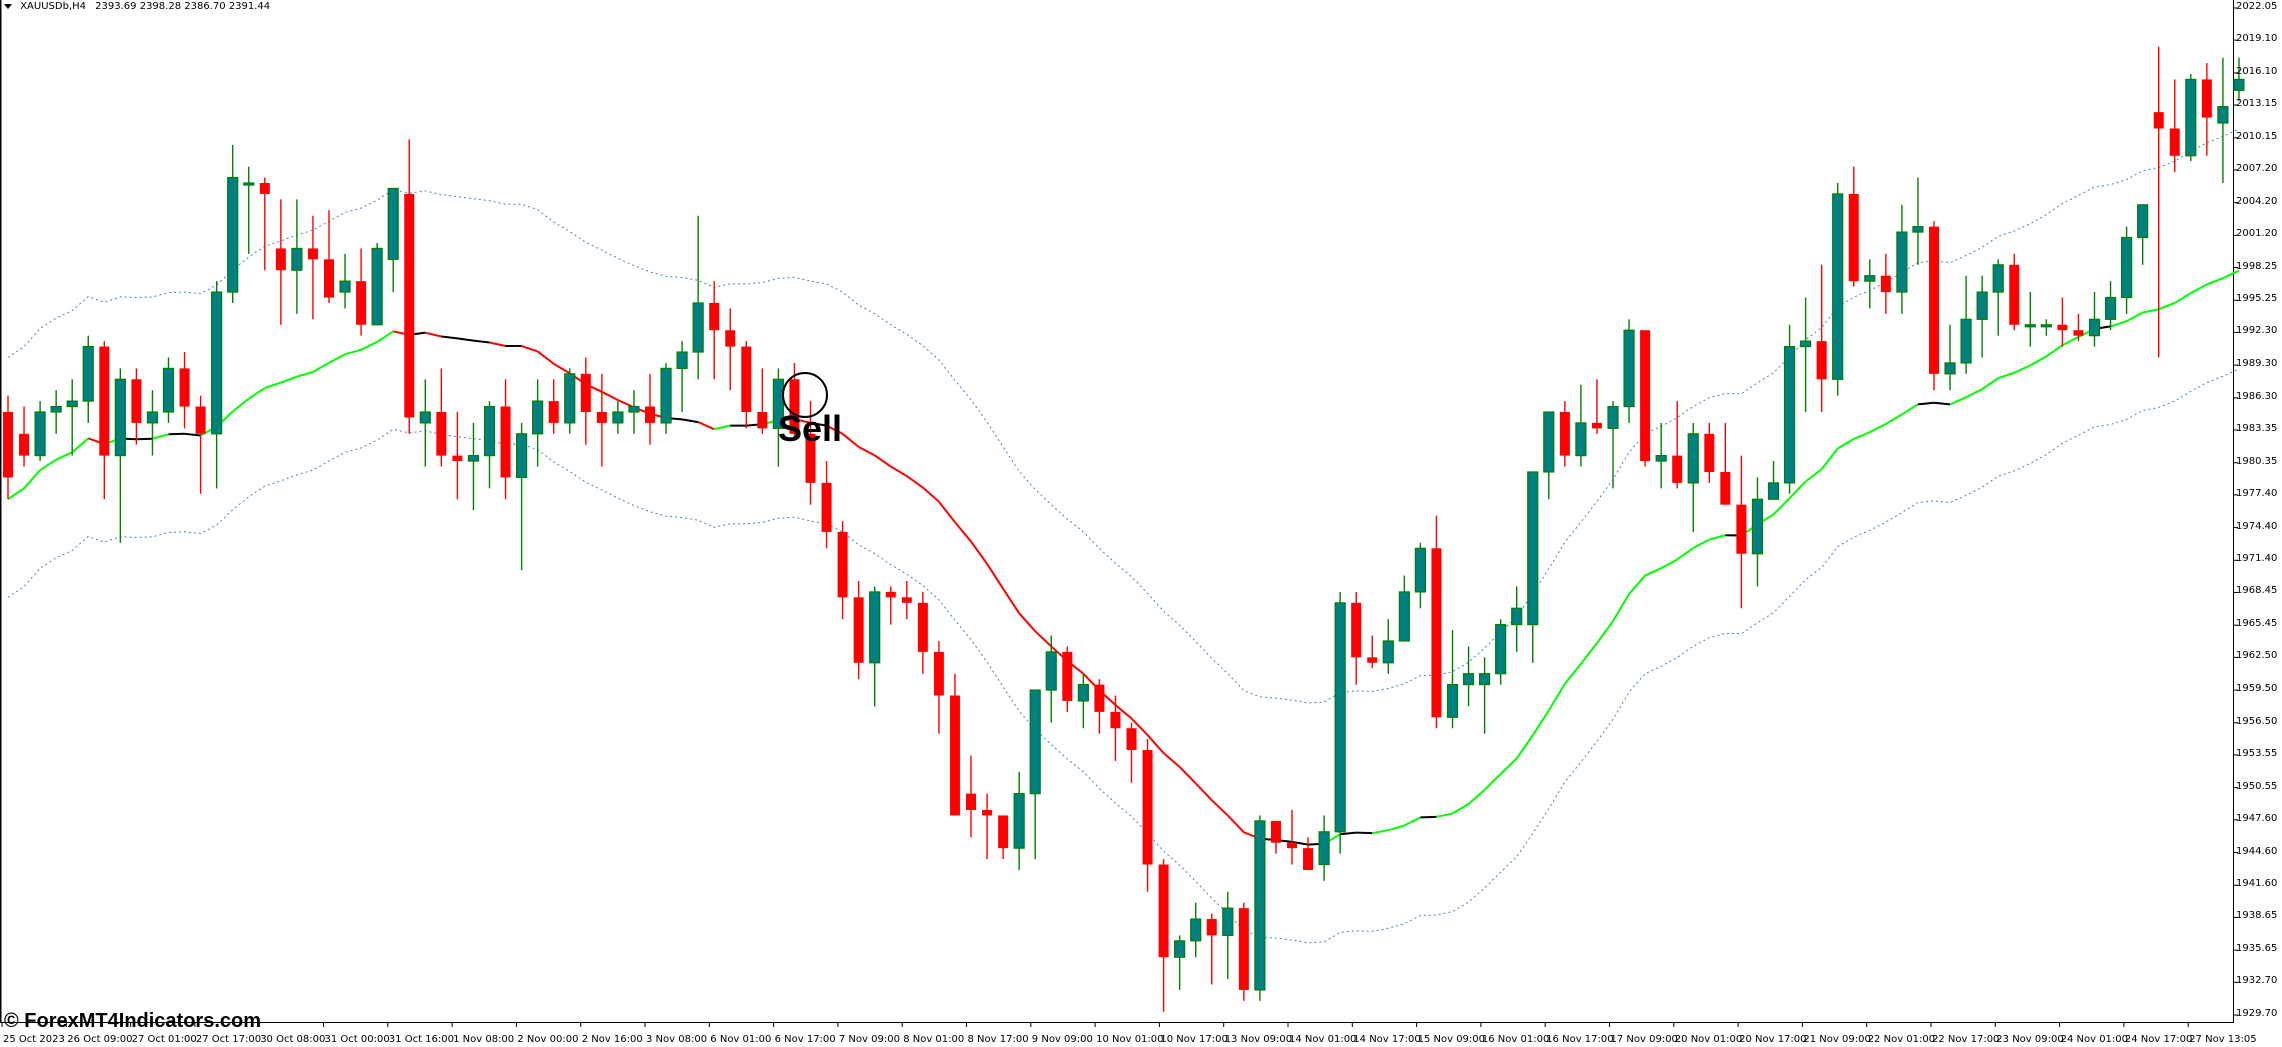 The height and width of the screenshot is (1047, 2282). What do you see at coordinates (1773, 1039) in the screenshot?
I see `time-tick-label: 20 Nov 17:00` at bounding box center [1773, 1039].